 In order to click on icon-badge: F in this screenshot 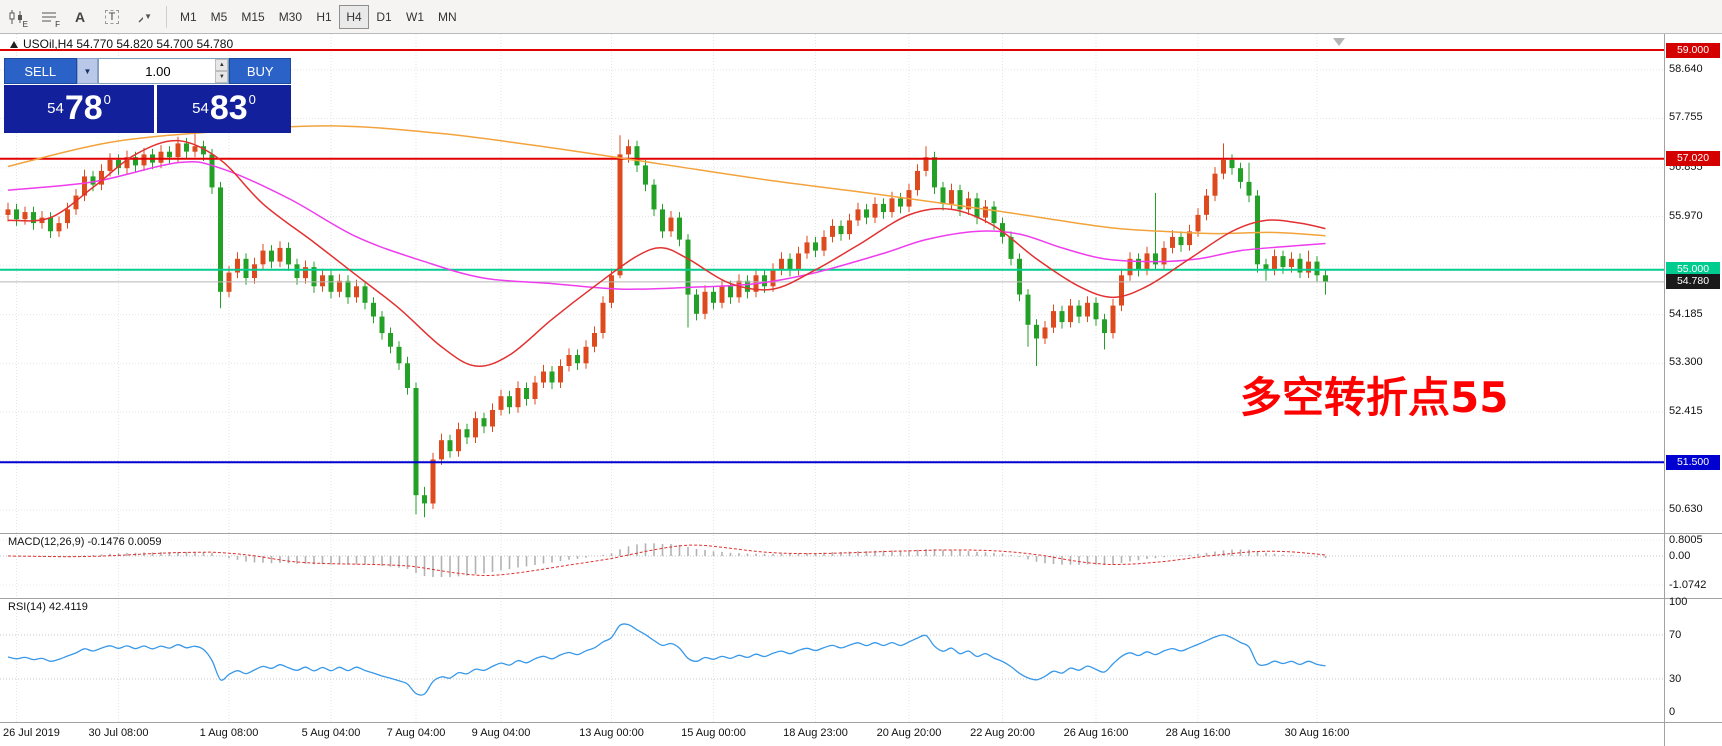, I will do `click(57, 24)`.